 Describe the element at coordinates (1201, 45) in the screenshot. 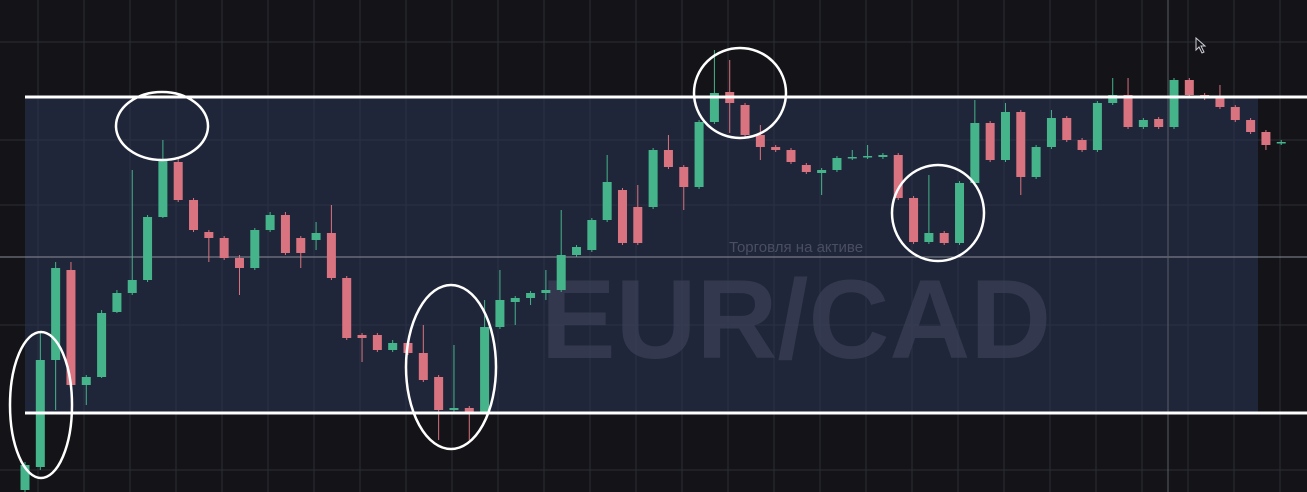

I see `mouse-cursor` at that location.